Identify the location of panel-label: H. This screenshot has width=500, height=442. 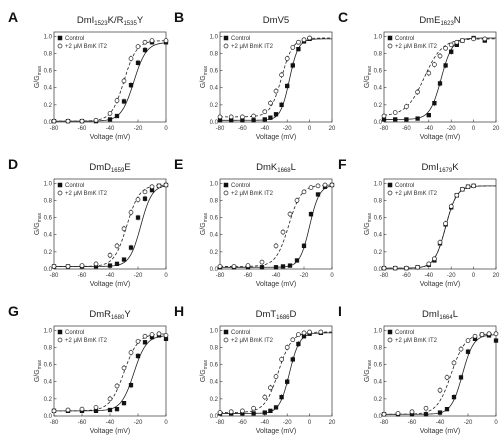
(179, 311).